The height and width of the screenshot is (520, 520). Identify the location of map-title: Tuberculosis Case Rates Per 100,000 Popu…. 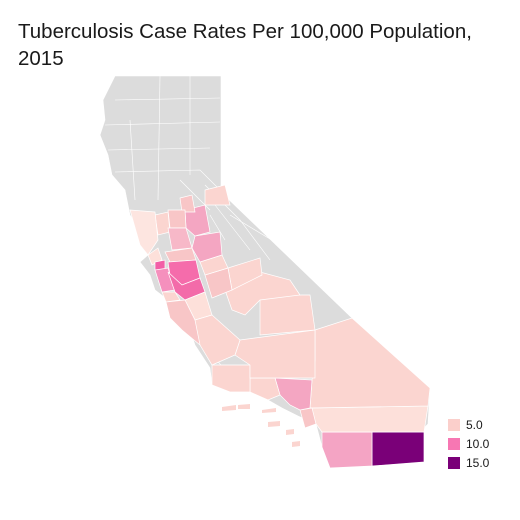
(245, 45).